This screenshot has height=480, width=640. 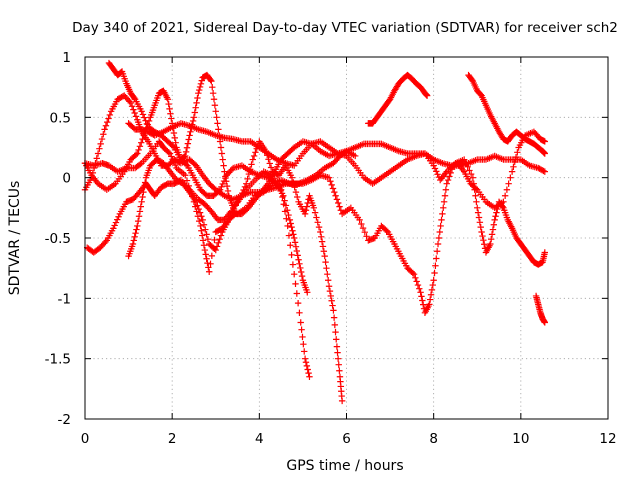 What do you see at coordinates (64, 420) in the screenshot?
I see `y-tick-label: -2` at bounding box center [64, 420].